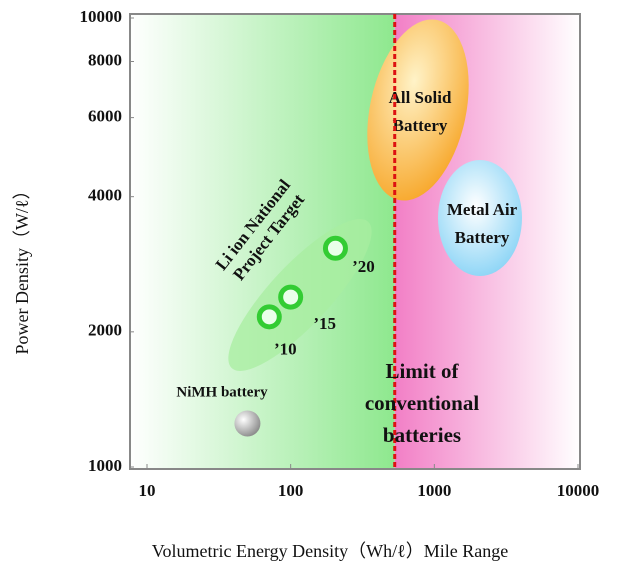 This screenshot has height=574, width=620. What do you see at coordinates (285, 349) in the screenshot?
I see `point-label: ’10` at bounding box center [285, 349].